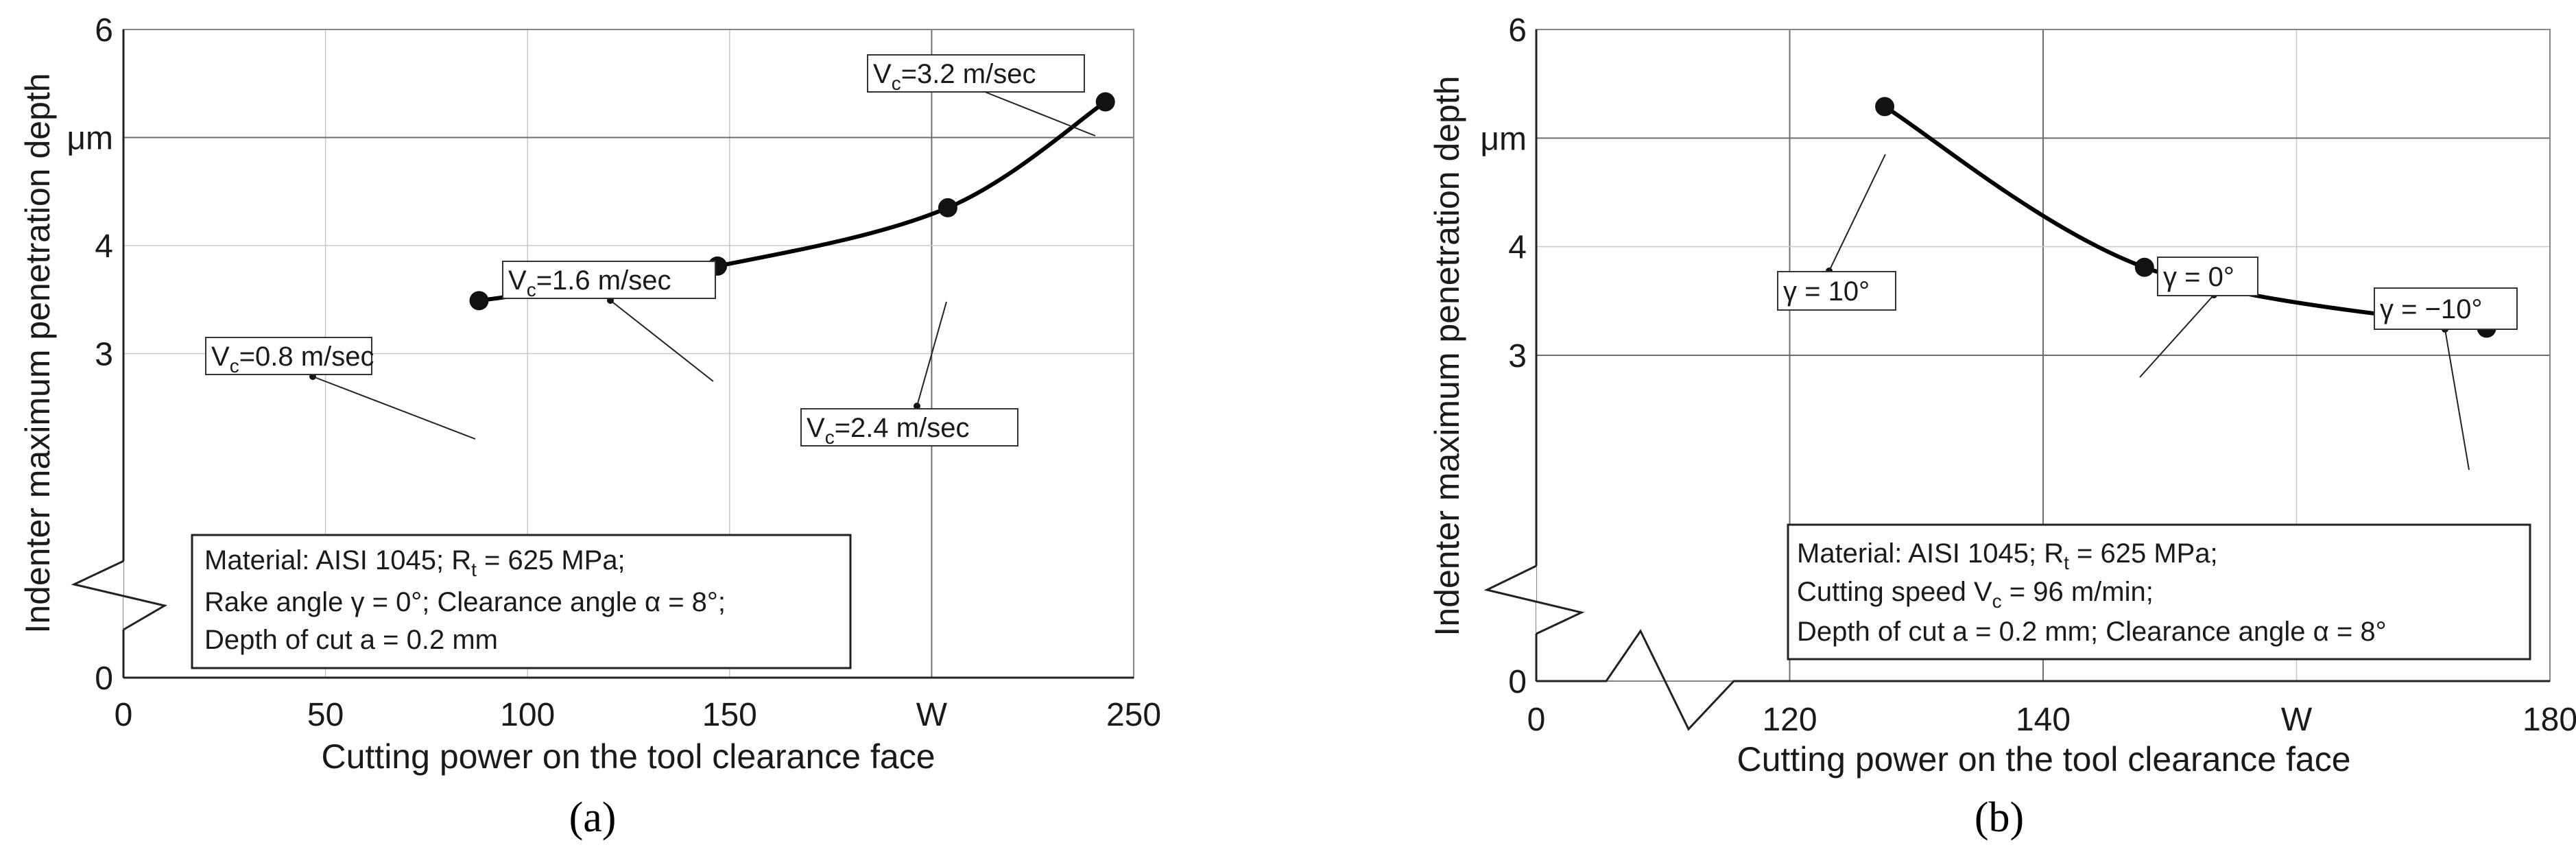 The width and height of the screenshot is (2576, 856). Describe the element at coordinates (954, 76) in the screenshot. I see `annotation-text: Vc=3.2 m/sec` at that location.